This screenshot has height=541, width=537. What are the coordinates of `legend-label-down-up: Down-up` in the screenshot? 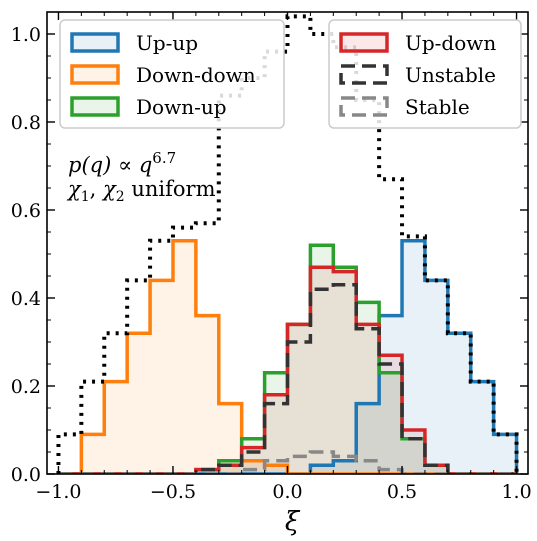 It's located at (181, 107).